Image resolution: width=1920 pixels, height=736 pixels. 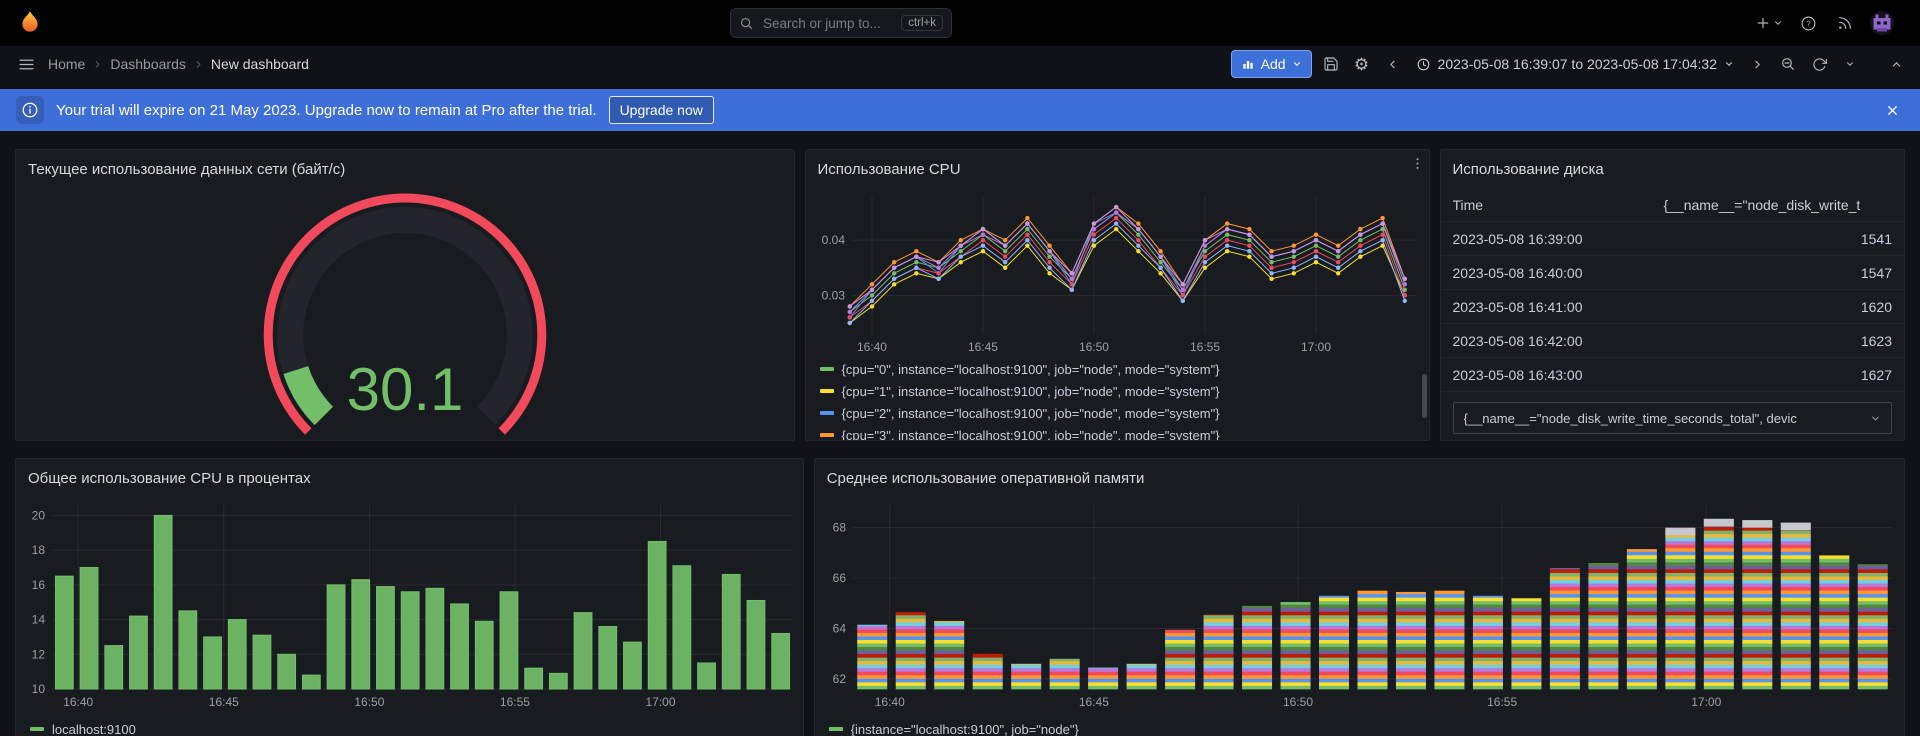 What do you see at coordinates (259, 64) in the screenshot?
I see `breadcrumb-current: New dashboard` at bounding box center [259, 64].